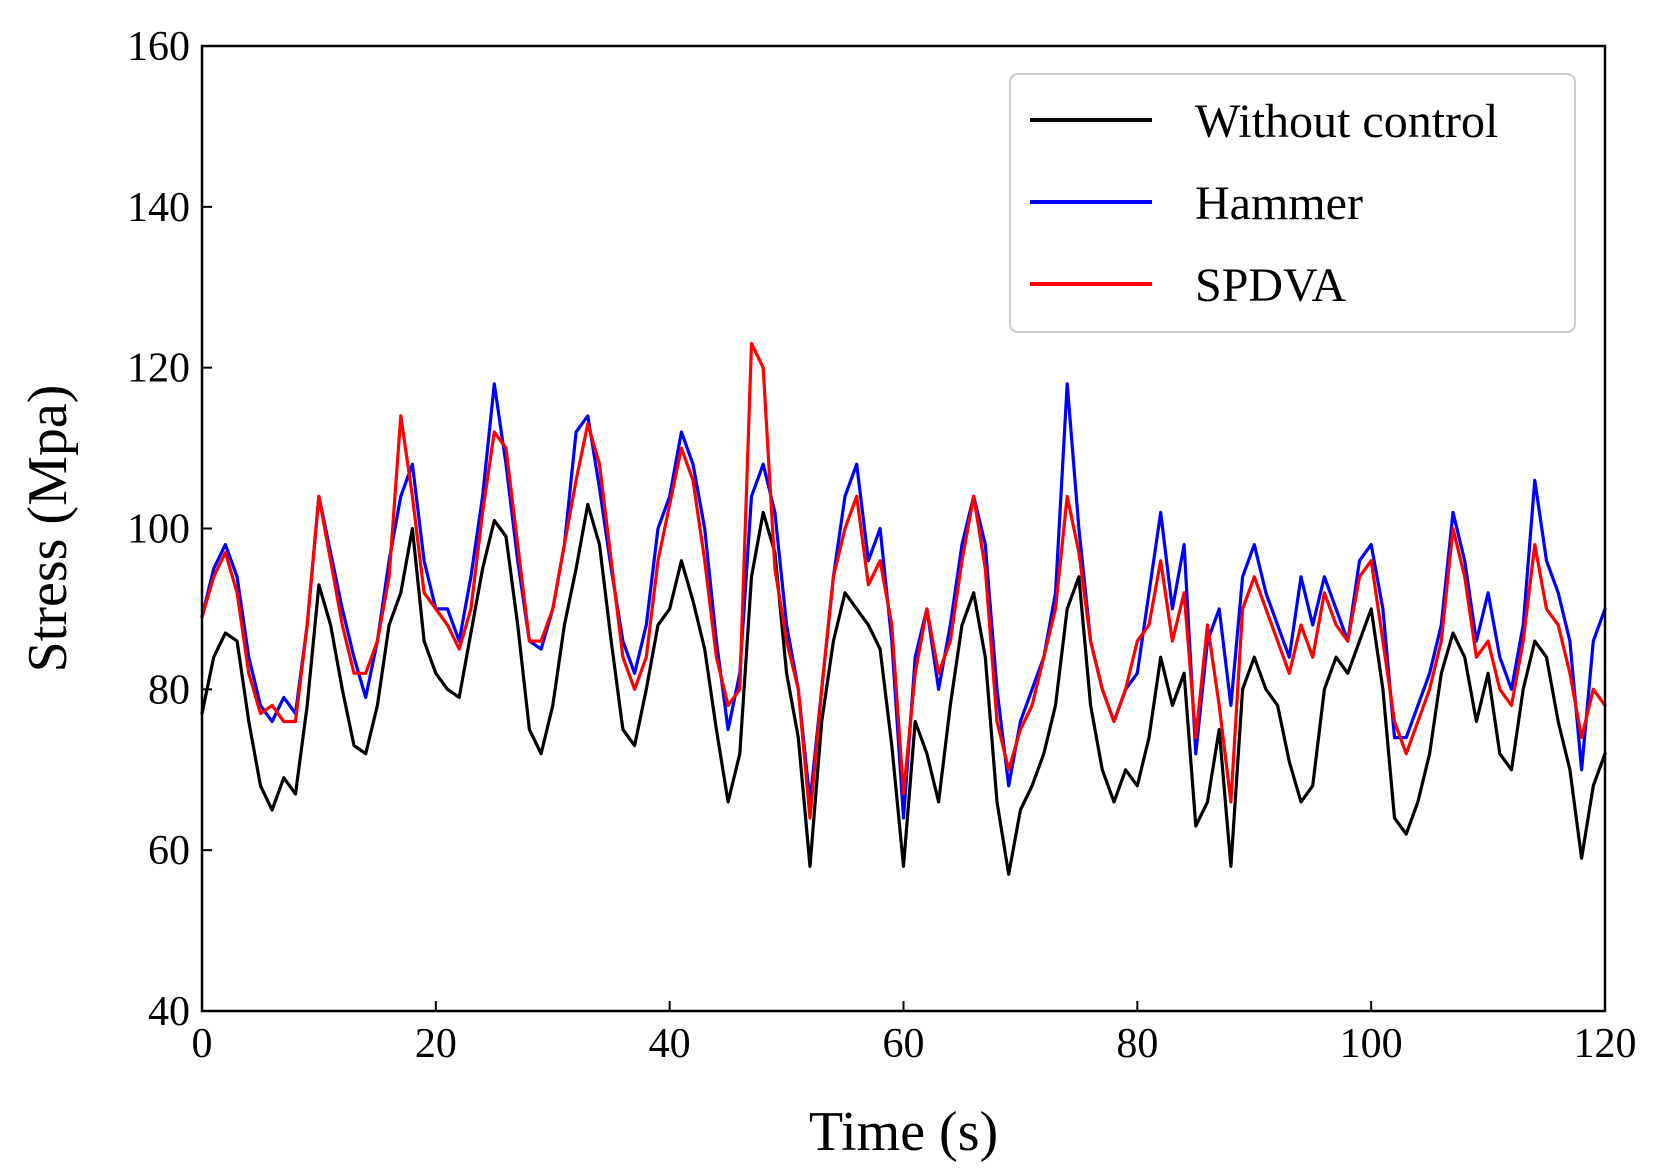  I want to click on y-tick-label: 60, so click(169, 851).